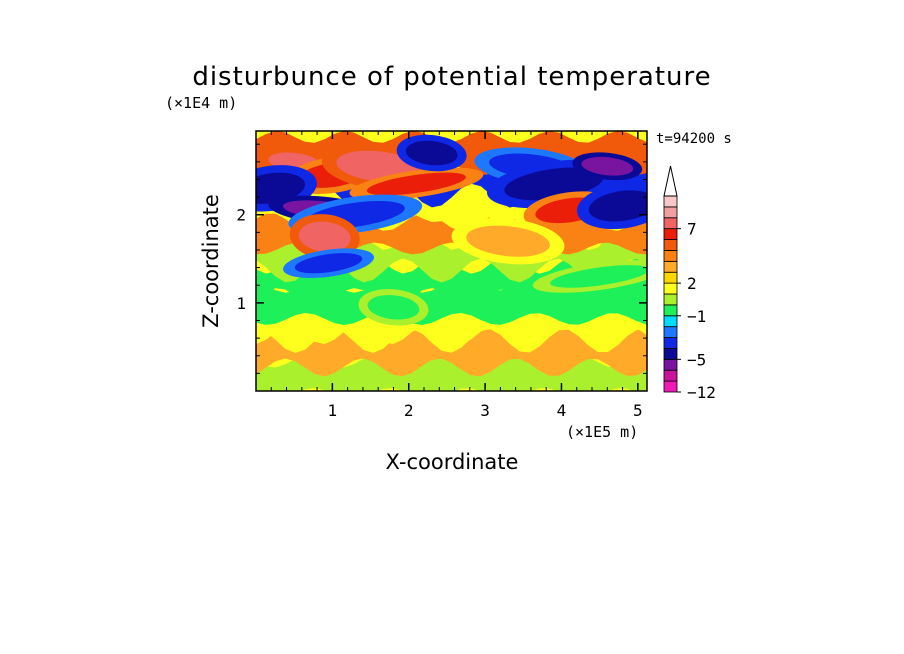  Describe the element at coordinates (602, 432) in the screenshot. I see `x-unit-label: (×1E5 m)` at that location.